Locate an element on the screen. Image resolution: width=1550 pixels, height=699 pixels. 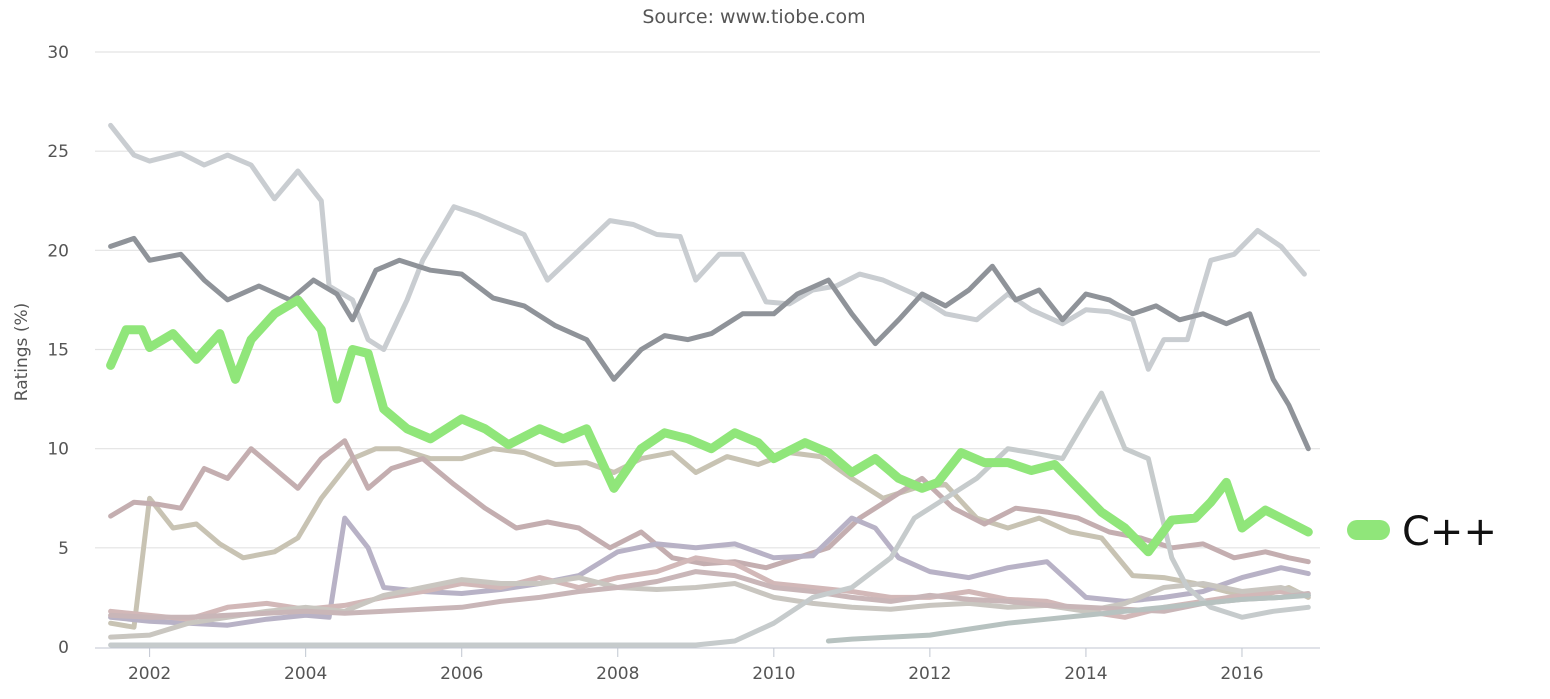
y-tick-label: 0 is located at coordinates (63, 648).